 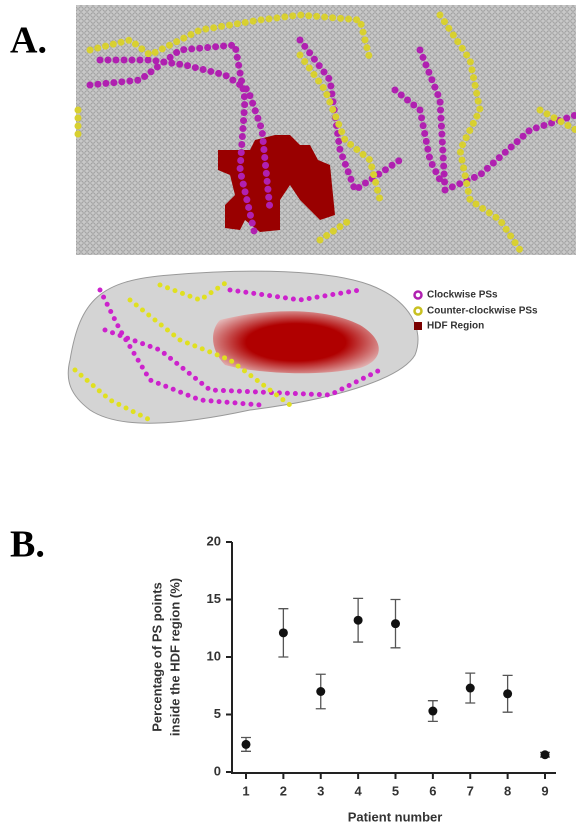 I want to click on y-tick-label: 20, so click(x=214, y=540).